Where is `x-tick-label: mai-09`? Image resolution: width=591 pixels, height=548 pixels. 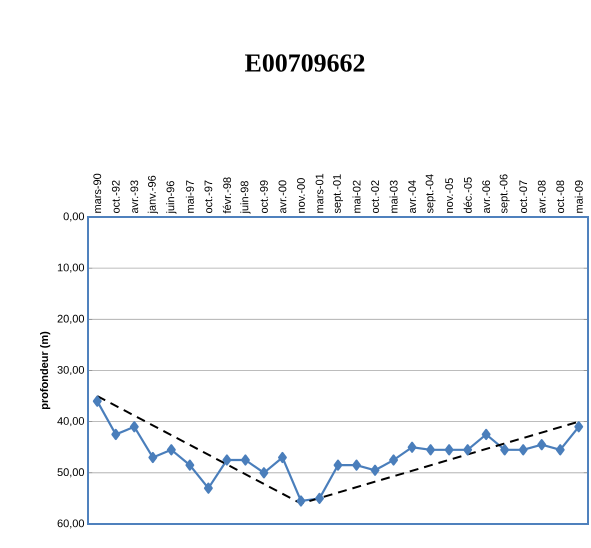 x-tick-label: mai-09 is located at coordinates (578, 196).